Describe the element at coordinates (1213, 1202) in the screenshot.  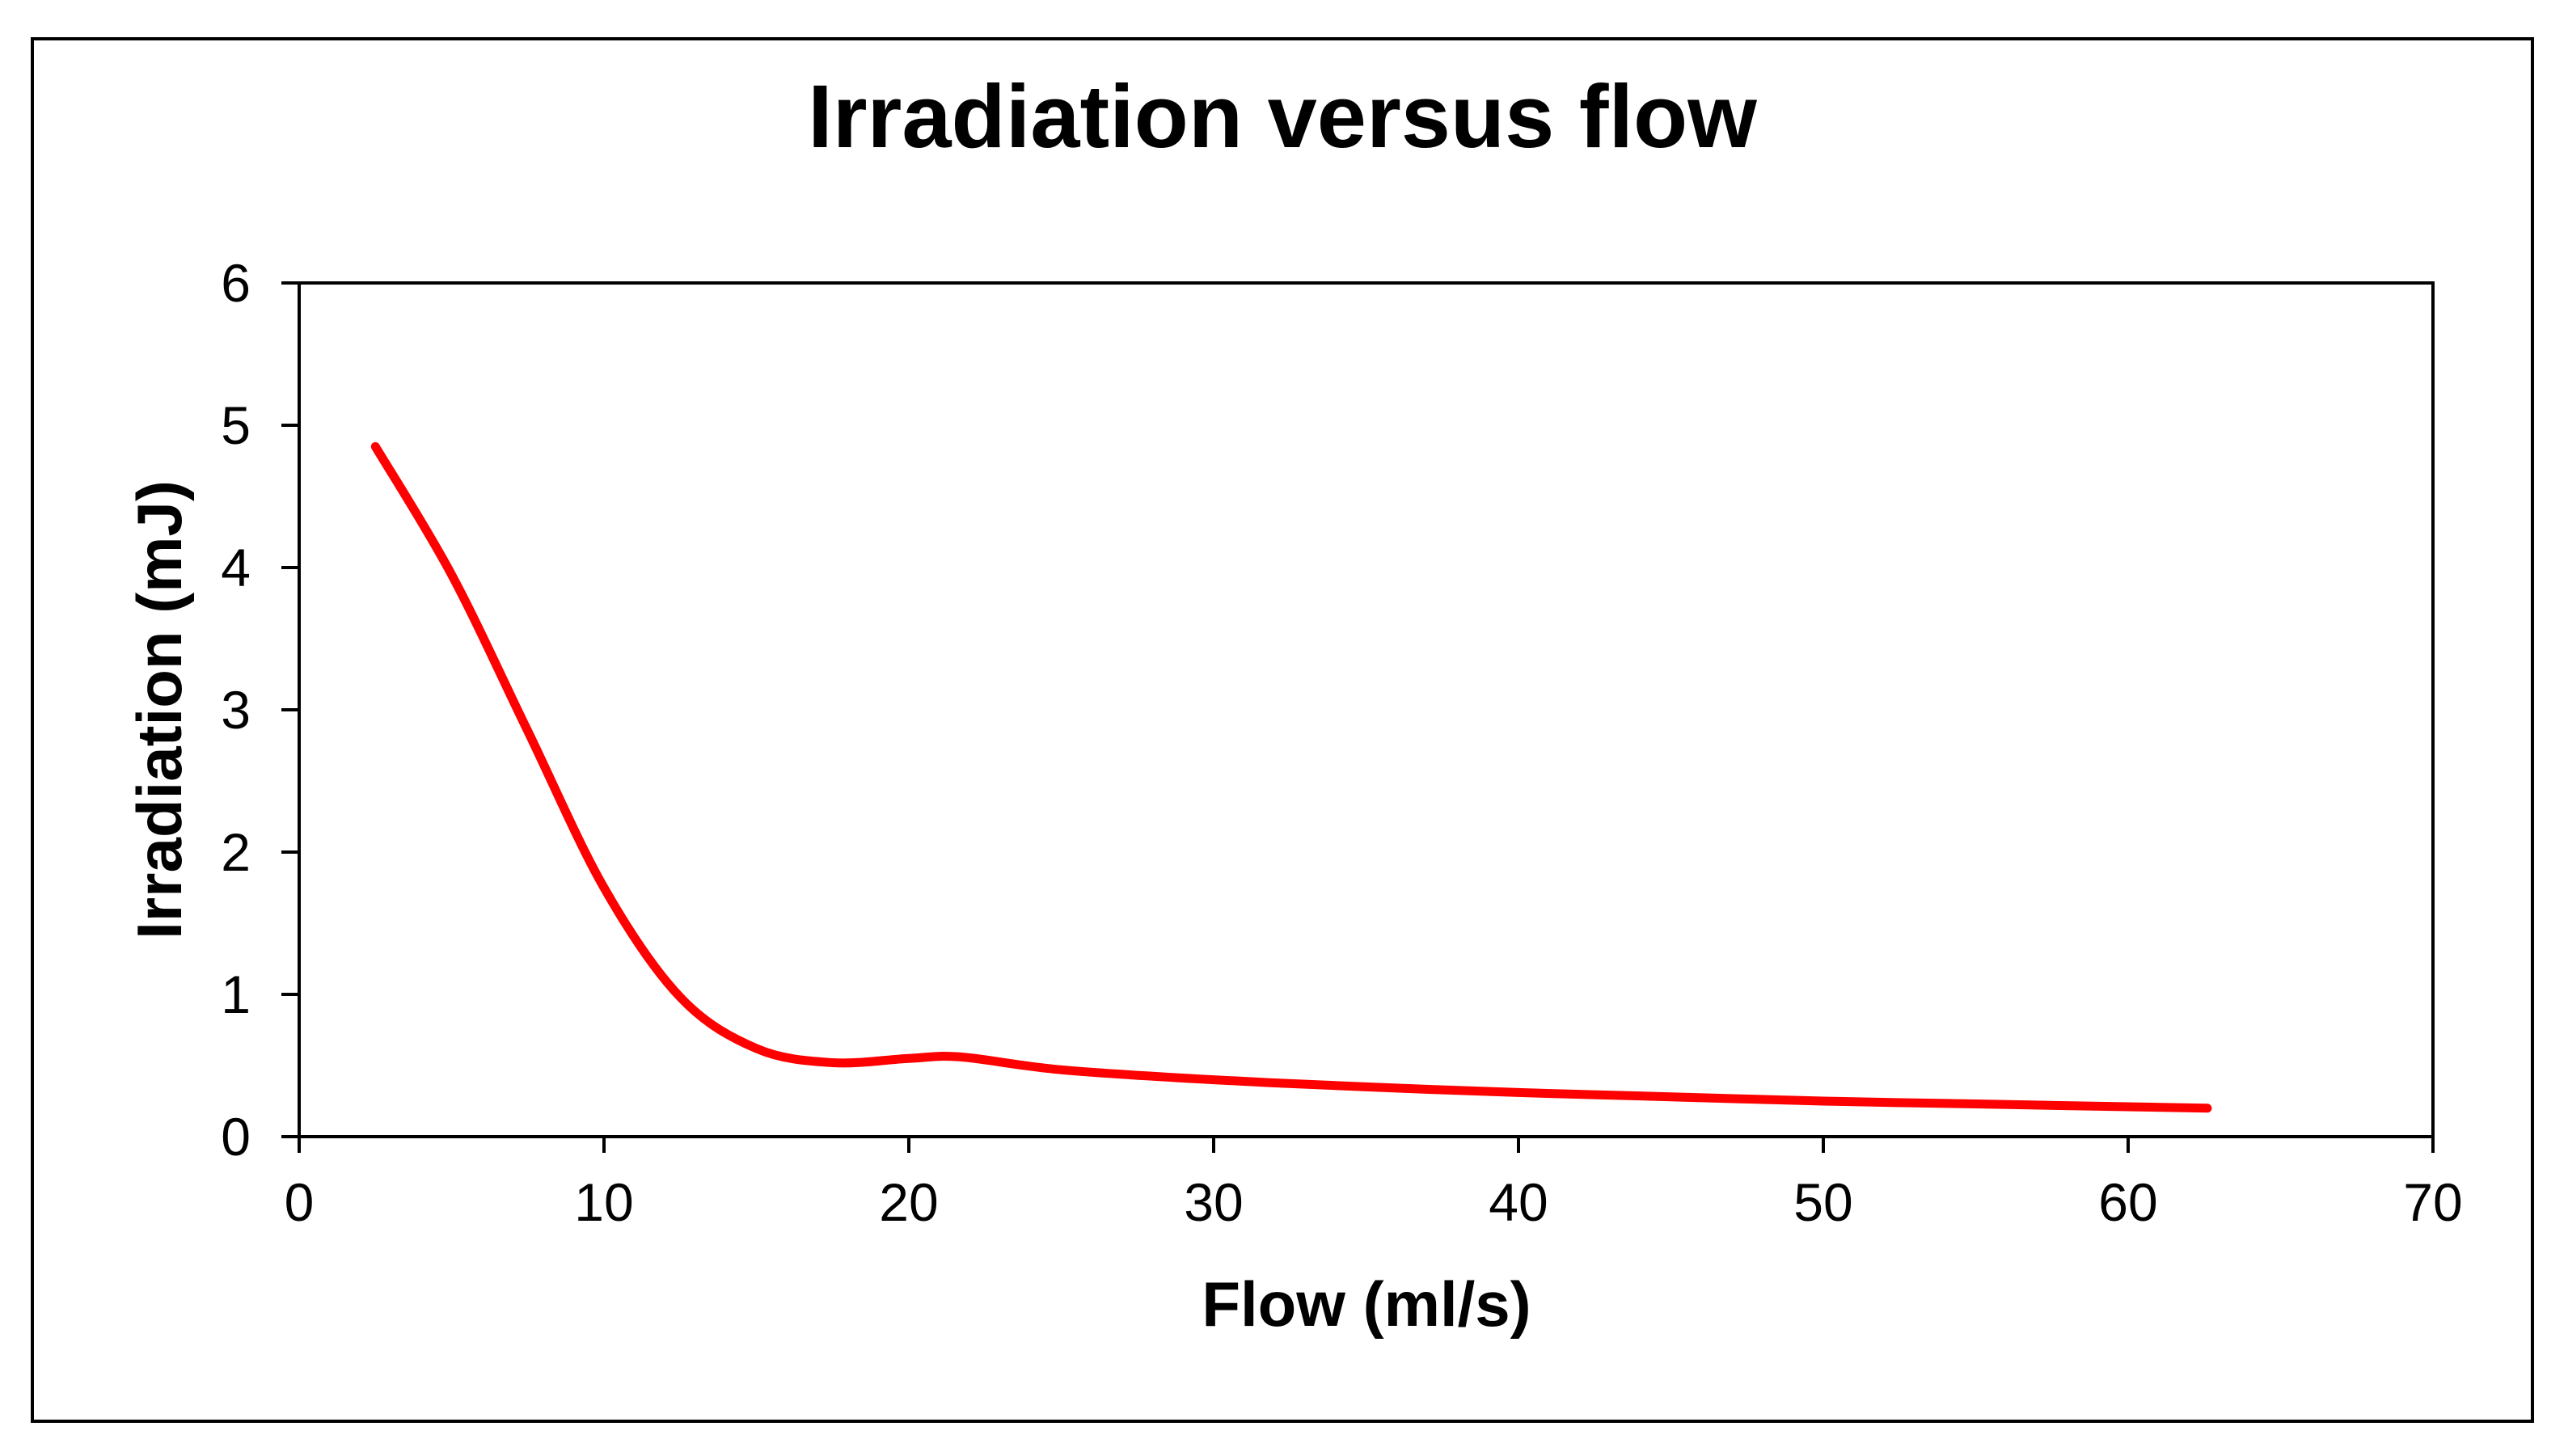
I see `x-tick-label: 30` at that location.